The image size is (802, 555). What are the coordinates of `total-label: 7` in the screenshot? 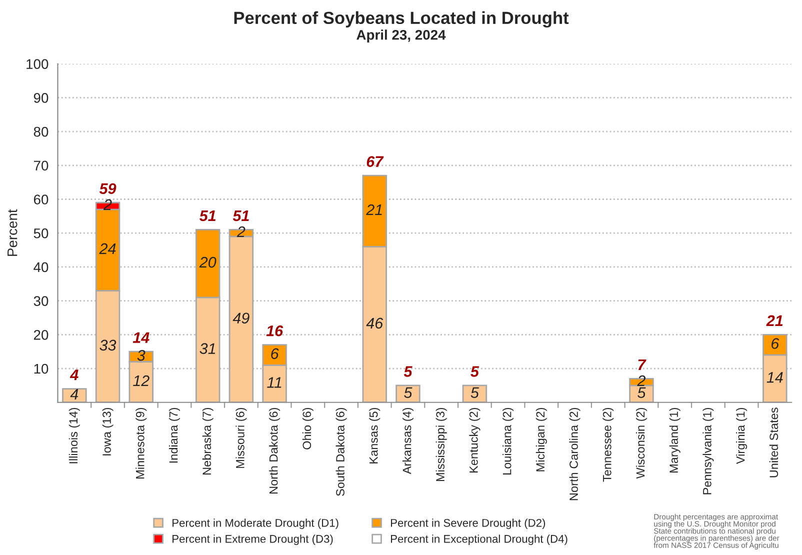 It's located at (642, 364).